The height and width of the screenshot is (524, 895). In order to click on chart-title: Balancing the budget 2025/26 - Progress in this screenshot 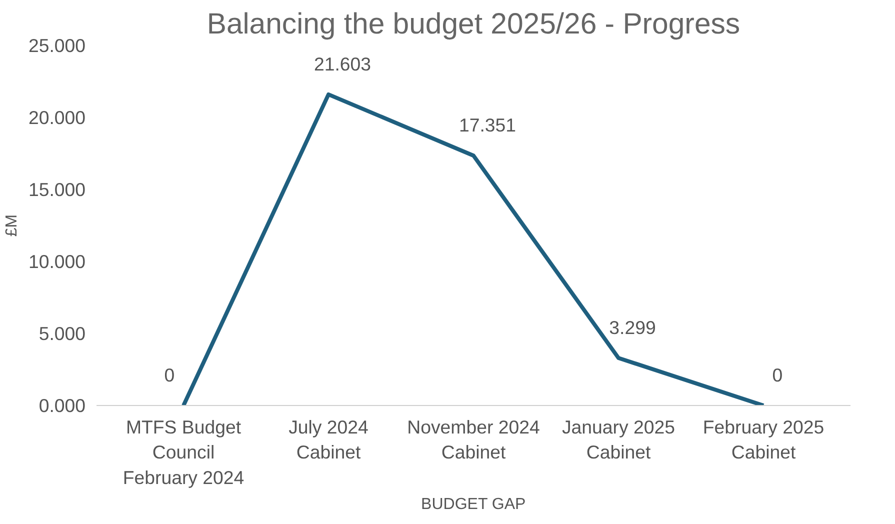, I will do `click(473, 24)`.